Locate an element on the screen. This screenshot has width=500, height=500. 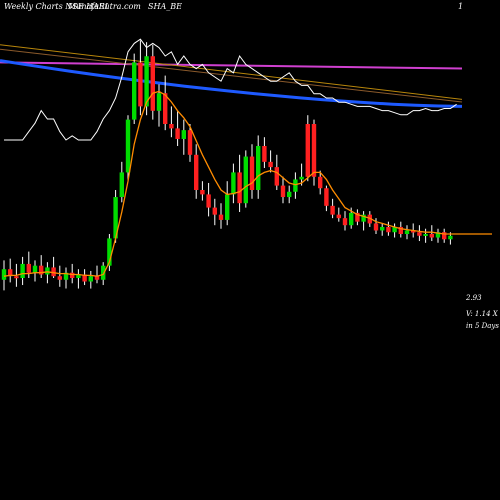
chart-header-left: Weekly Charts NSE HARI is located at coordinates (56, 6).